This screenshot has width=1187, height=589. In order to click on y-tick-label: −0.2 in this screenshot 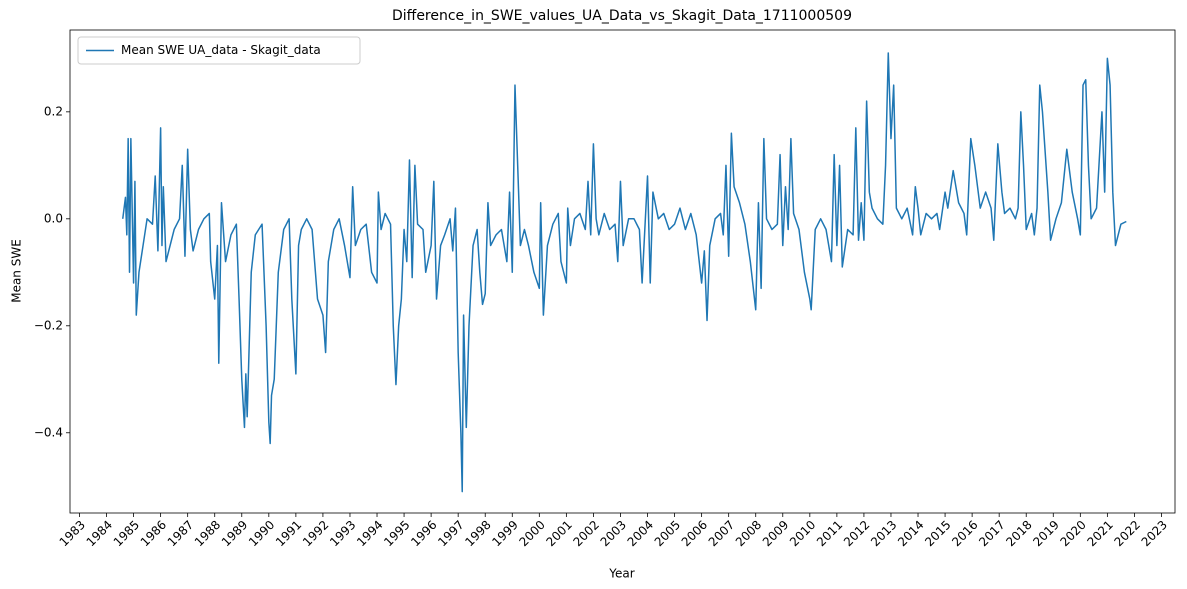, I will do `click(48, 325)`.